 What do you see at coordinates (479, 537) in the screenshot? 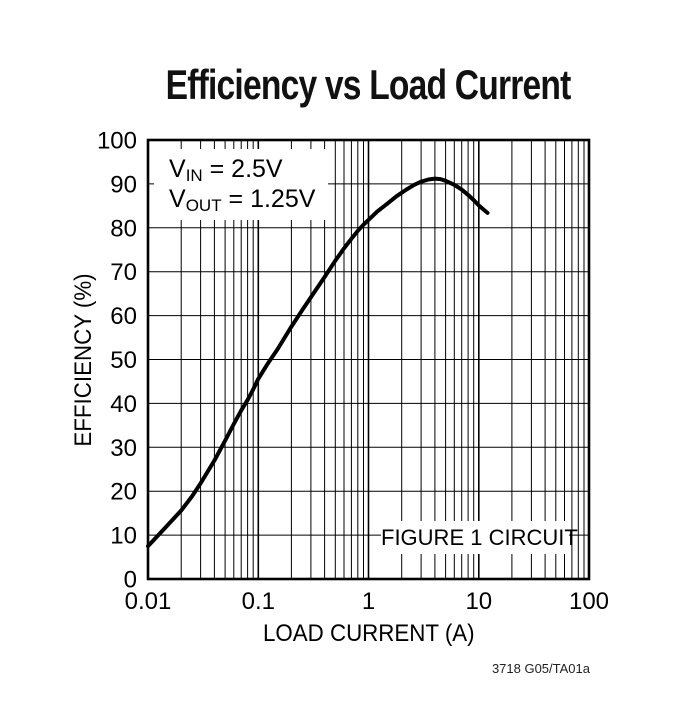
I see `figure-circuit-label: FIGURE 1 CIRCUIT` at bounding box center [479, 537].